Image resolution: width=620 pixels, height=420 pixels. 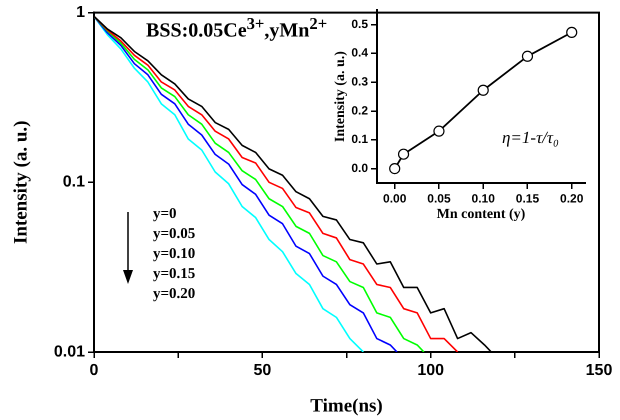 I want to click on annotation: y=0.20, so click(x=174, y=294).